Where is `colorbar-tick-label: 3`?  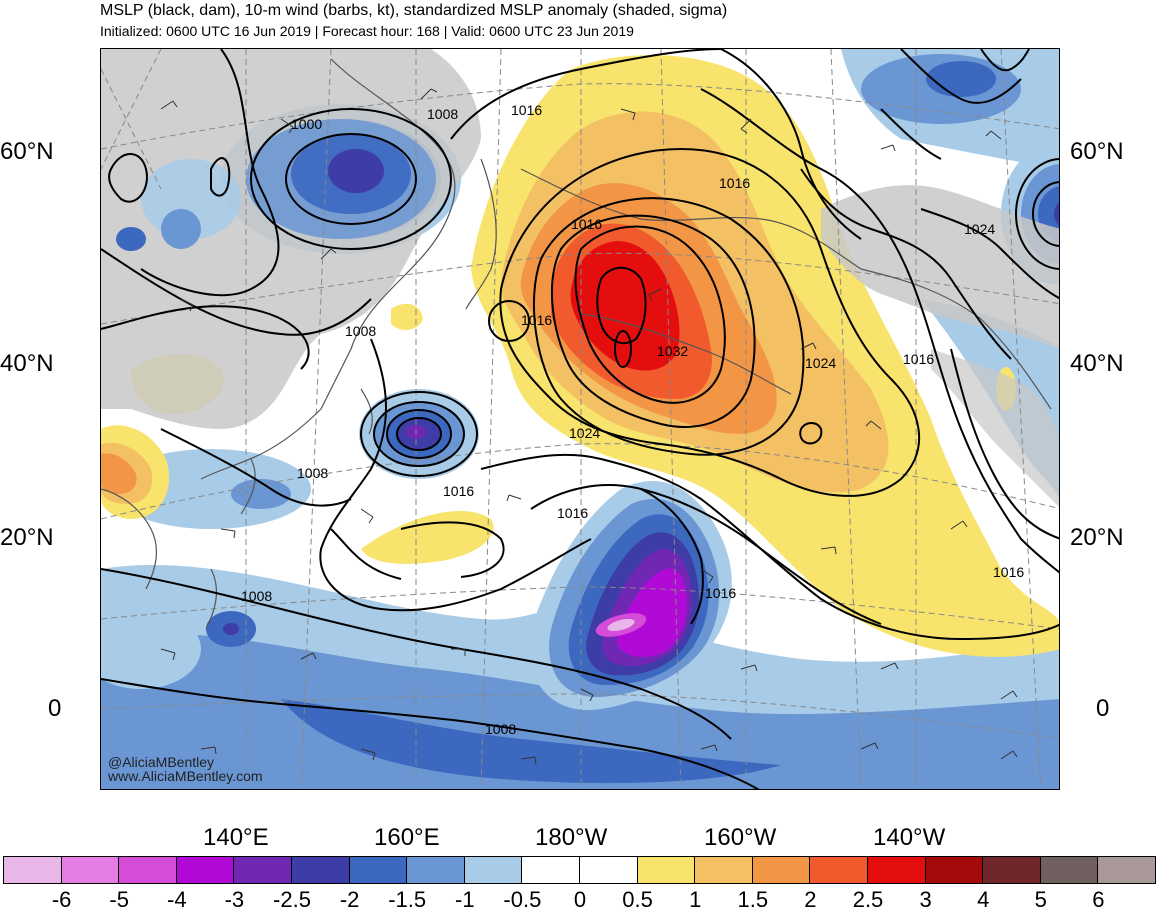 colorbar-tick-label: 3 is located at coordinates (925, 899).